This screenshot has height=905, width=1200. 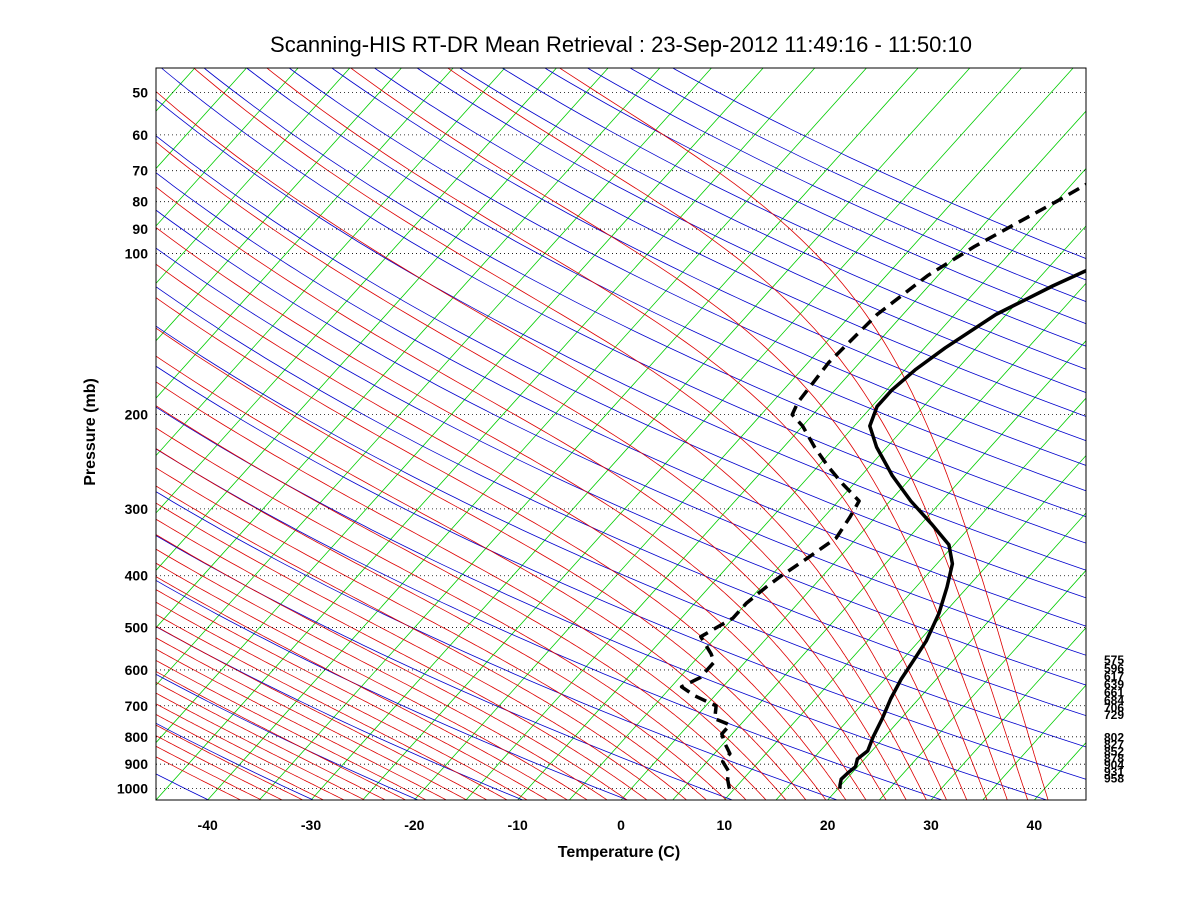 What do you see at coordinates (931, 825) in the screenshot?
I see `x-tick-label: 30` at bounding box center [931, 825].